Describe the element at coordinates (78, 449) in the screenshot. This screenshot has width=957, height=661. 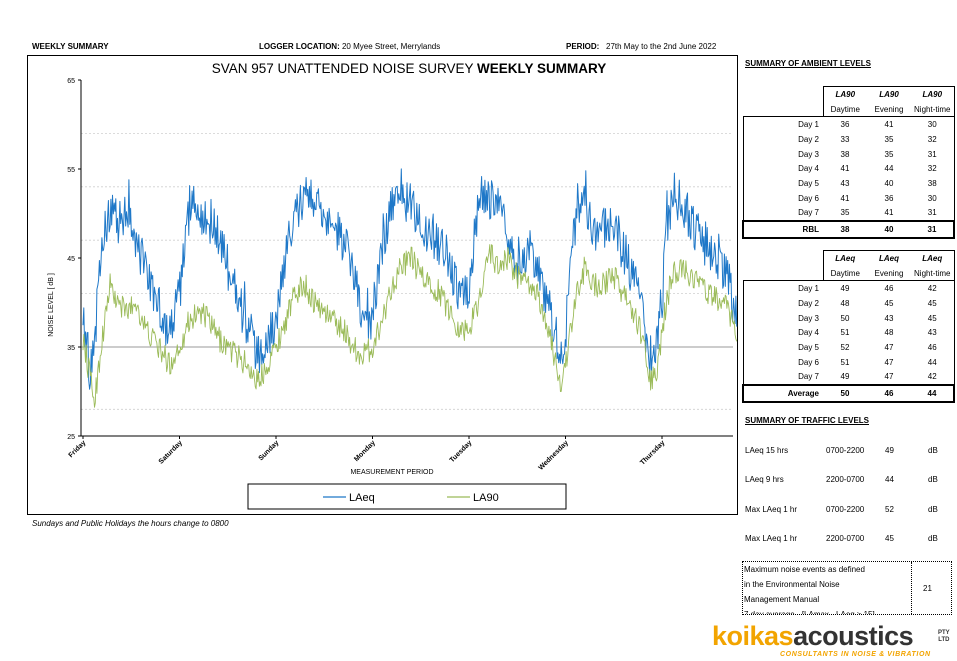
I see `x-tick-label: Friday` at that location.